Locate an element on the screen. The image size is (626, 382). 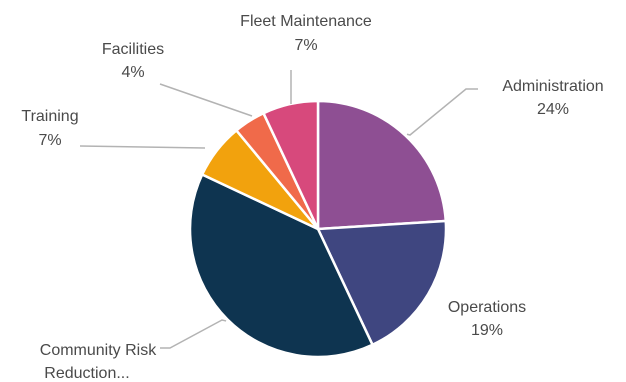
pie-slice-administration is located at coordinates (382, 165).